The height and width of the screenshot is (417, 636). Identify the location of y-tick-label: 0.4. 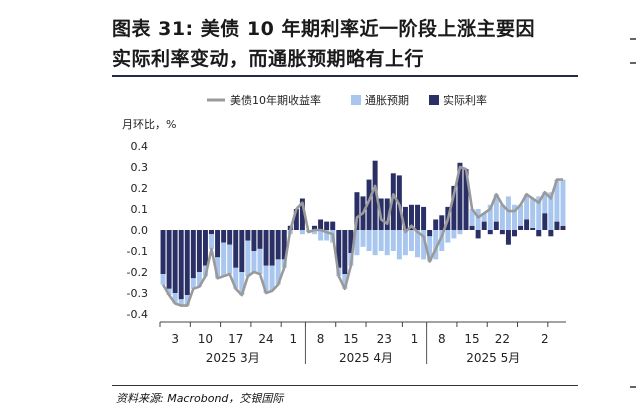
(140, 146).